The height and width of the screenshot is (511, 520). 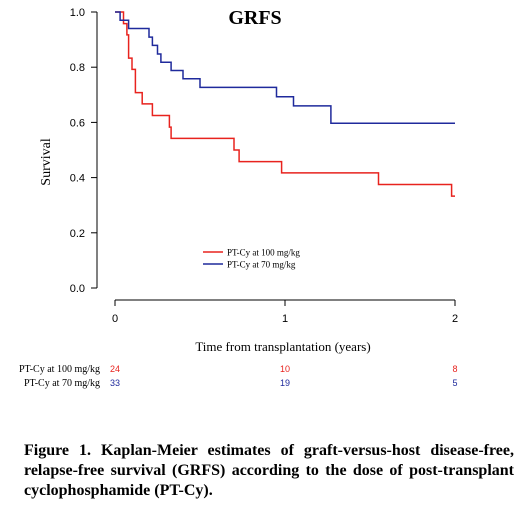 What do you see at coordinates (77, 289) in the screenshot?
I see `y-tick-label: 0.0` at bounding box center [77, 289].